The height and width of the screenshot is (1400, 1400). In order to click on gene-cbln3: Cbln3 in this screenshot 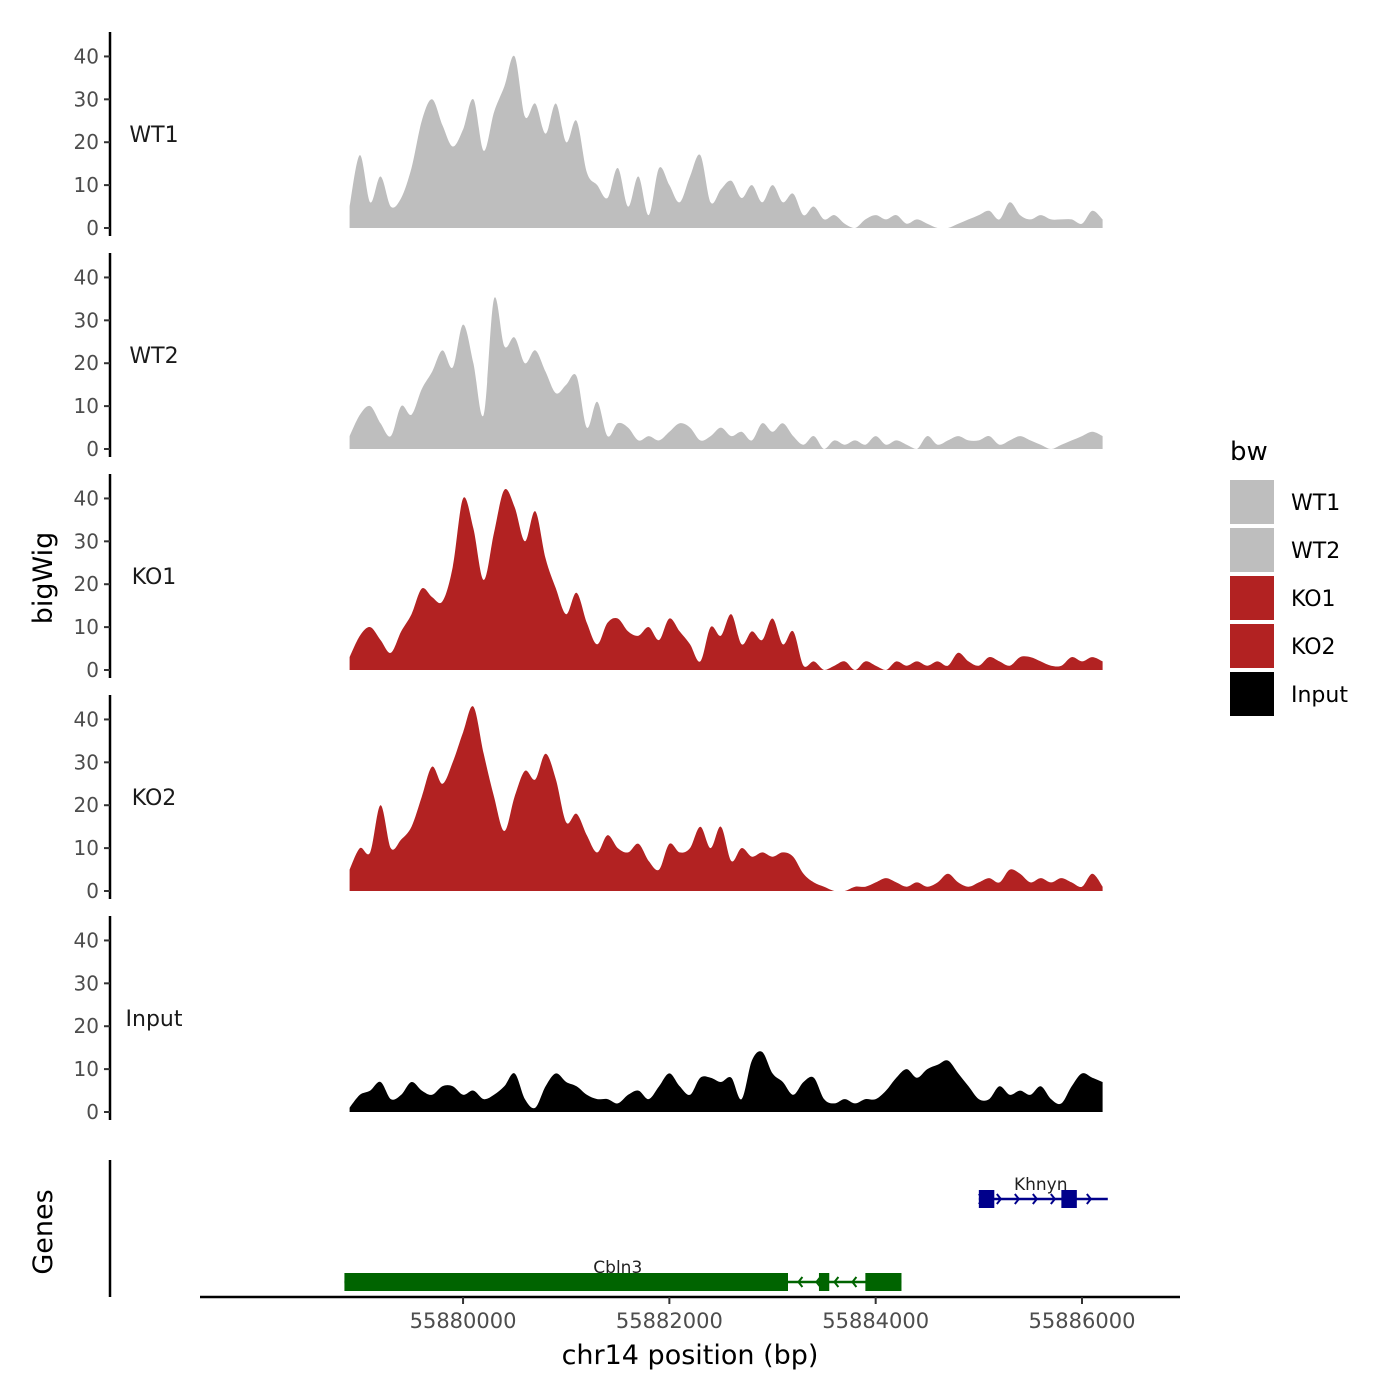, I will do `click(623, 1274)`.